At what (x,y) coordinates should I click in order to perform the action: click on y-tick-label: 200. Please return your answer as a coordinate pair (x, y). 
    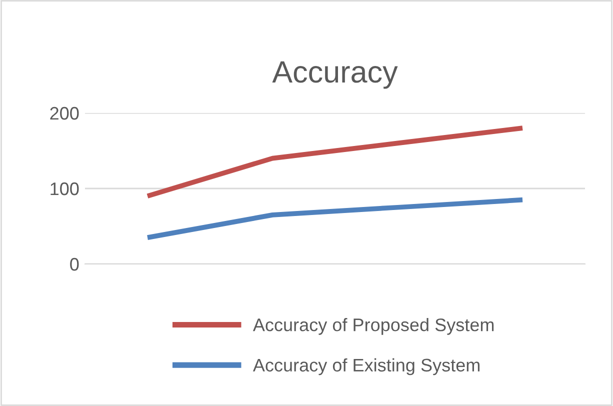
    Looking at the image, I should click on (64, 113).